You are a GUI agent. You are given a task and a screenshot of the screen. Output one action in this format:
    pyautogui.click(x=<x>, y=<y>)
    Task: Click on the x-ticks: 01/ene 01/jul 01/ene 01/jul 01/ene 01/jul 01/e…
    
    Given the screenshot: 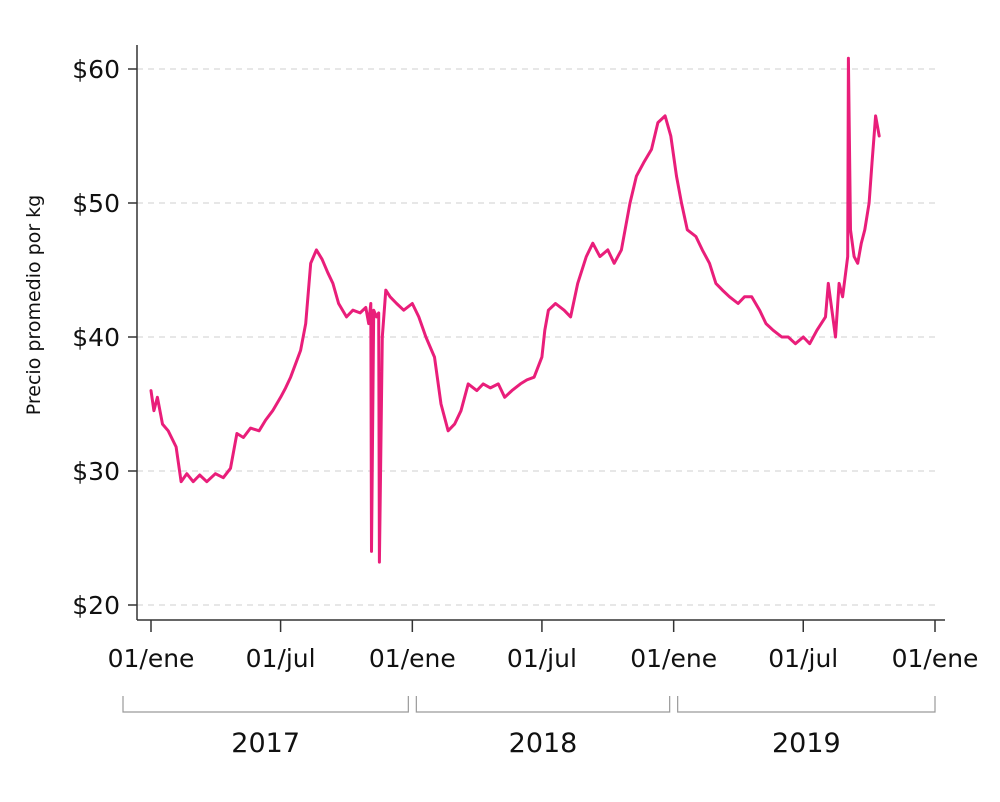 What is the action you would take?
    pyautogui.click(x=543, y=646)
    